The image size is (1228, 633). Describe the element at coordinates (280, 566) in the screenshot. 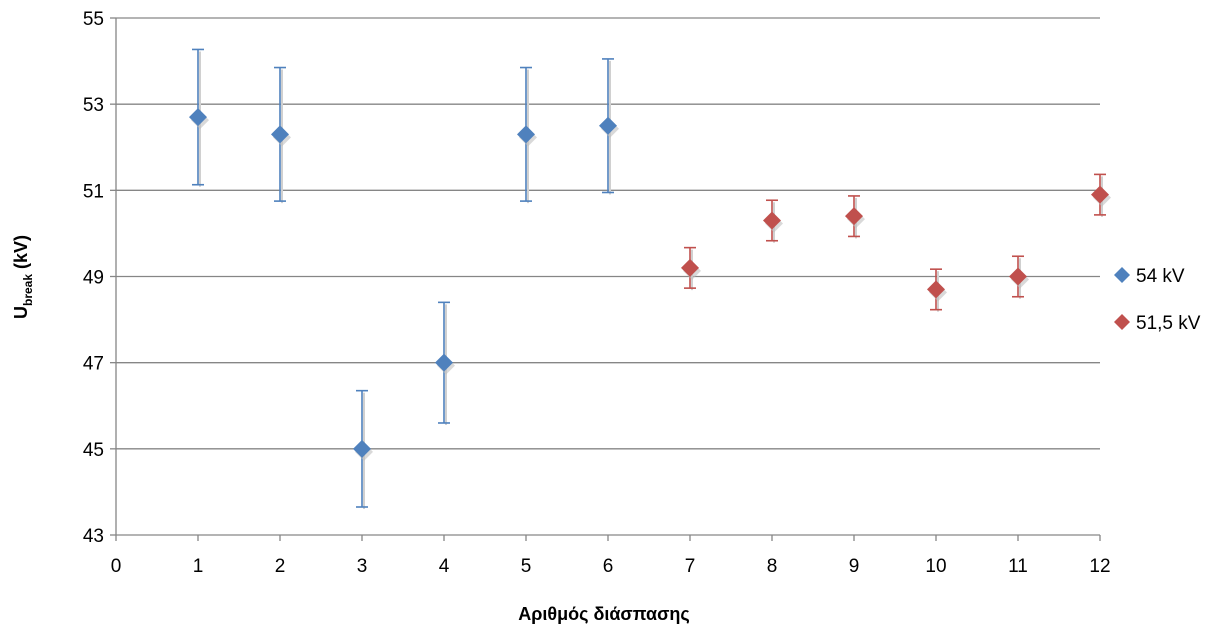

I see `x-tick-label: 2` at that location.